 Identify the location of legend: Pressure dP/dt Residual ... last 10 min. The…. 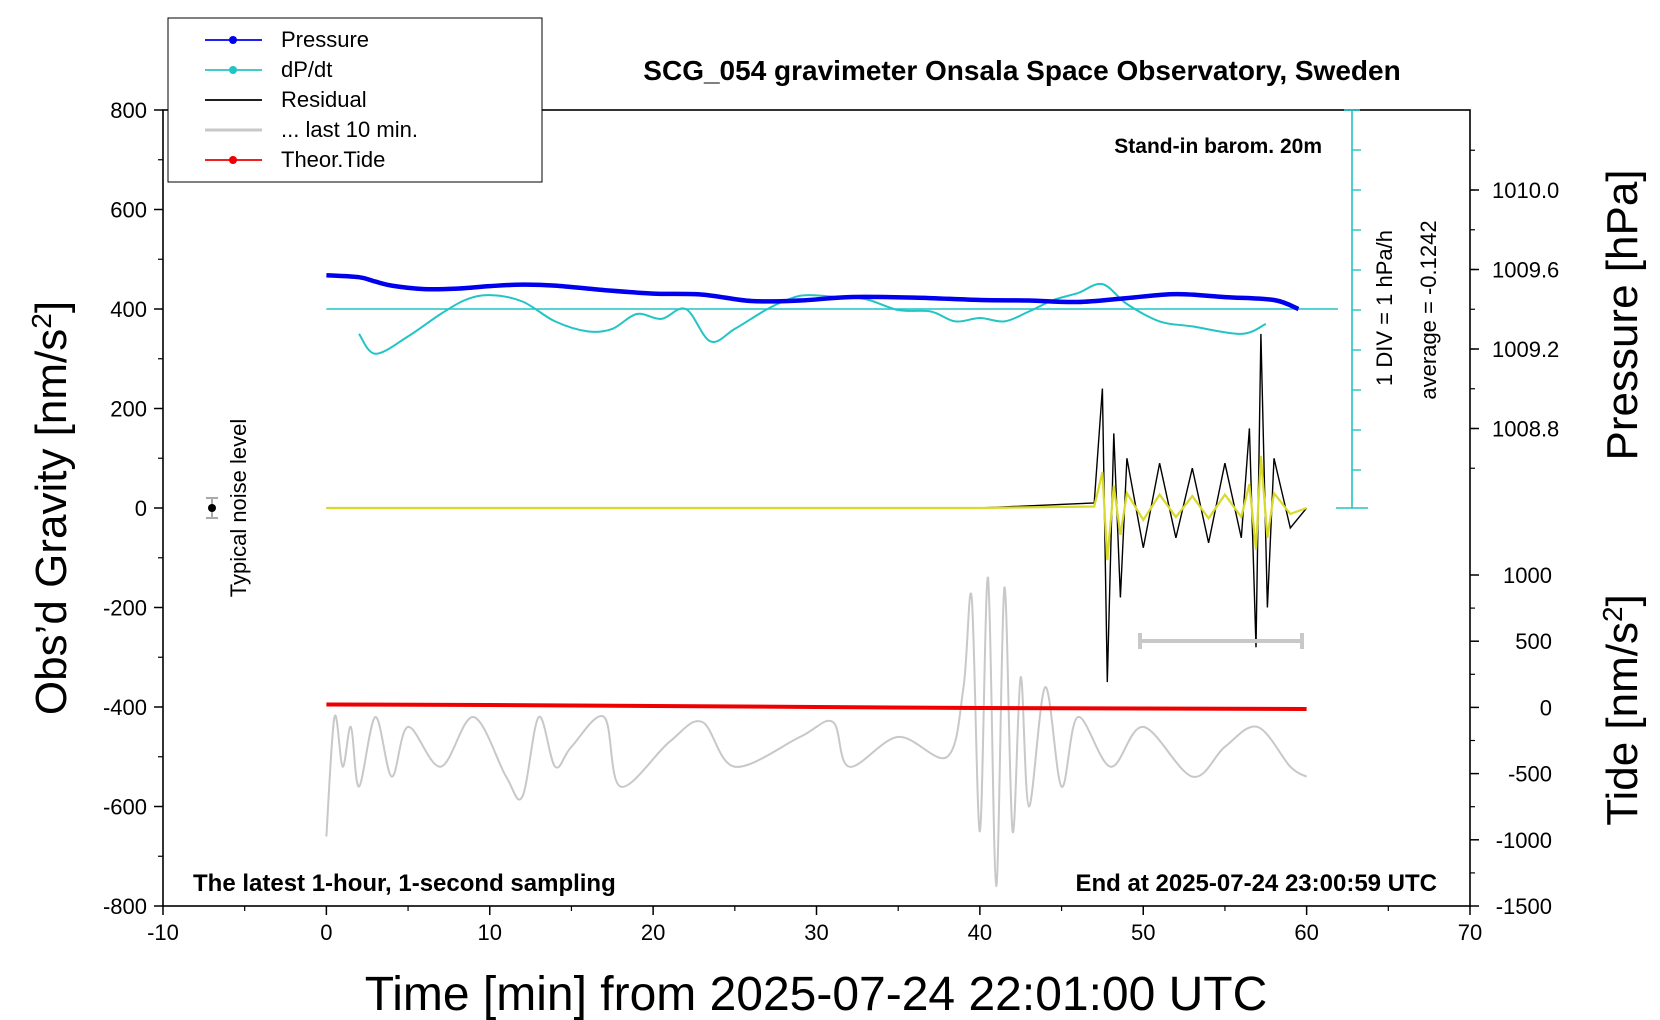
(355, 100).